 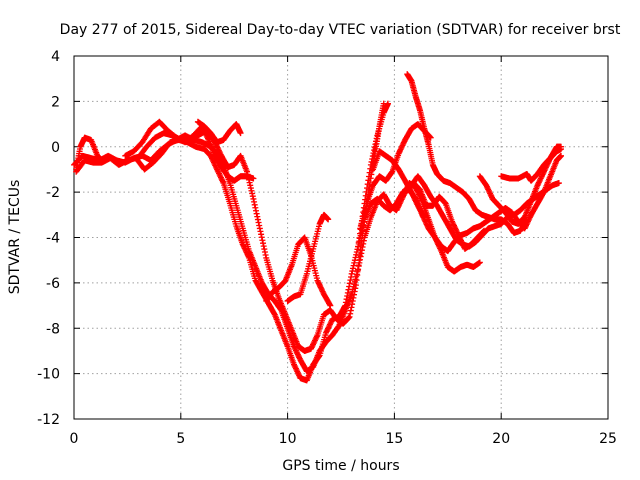 I want to click on x-tick-label: 0, so click(x=74, y=439).